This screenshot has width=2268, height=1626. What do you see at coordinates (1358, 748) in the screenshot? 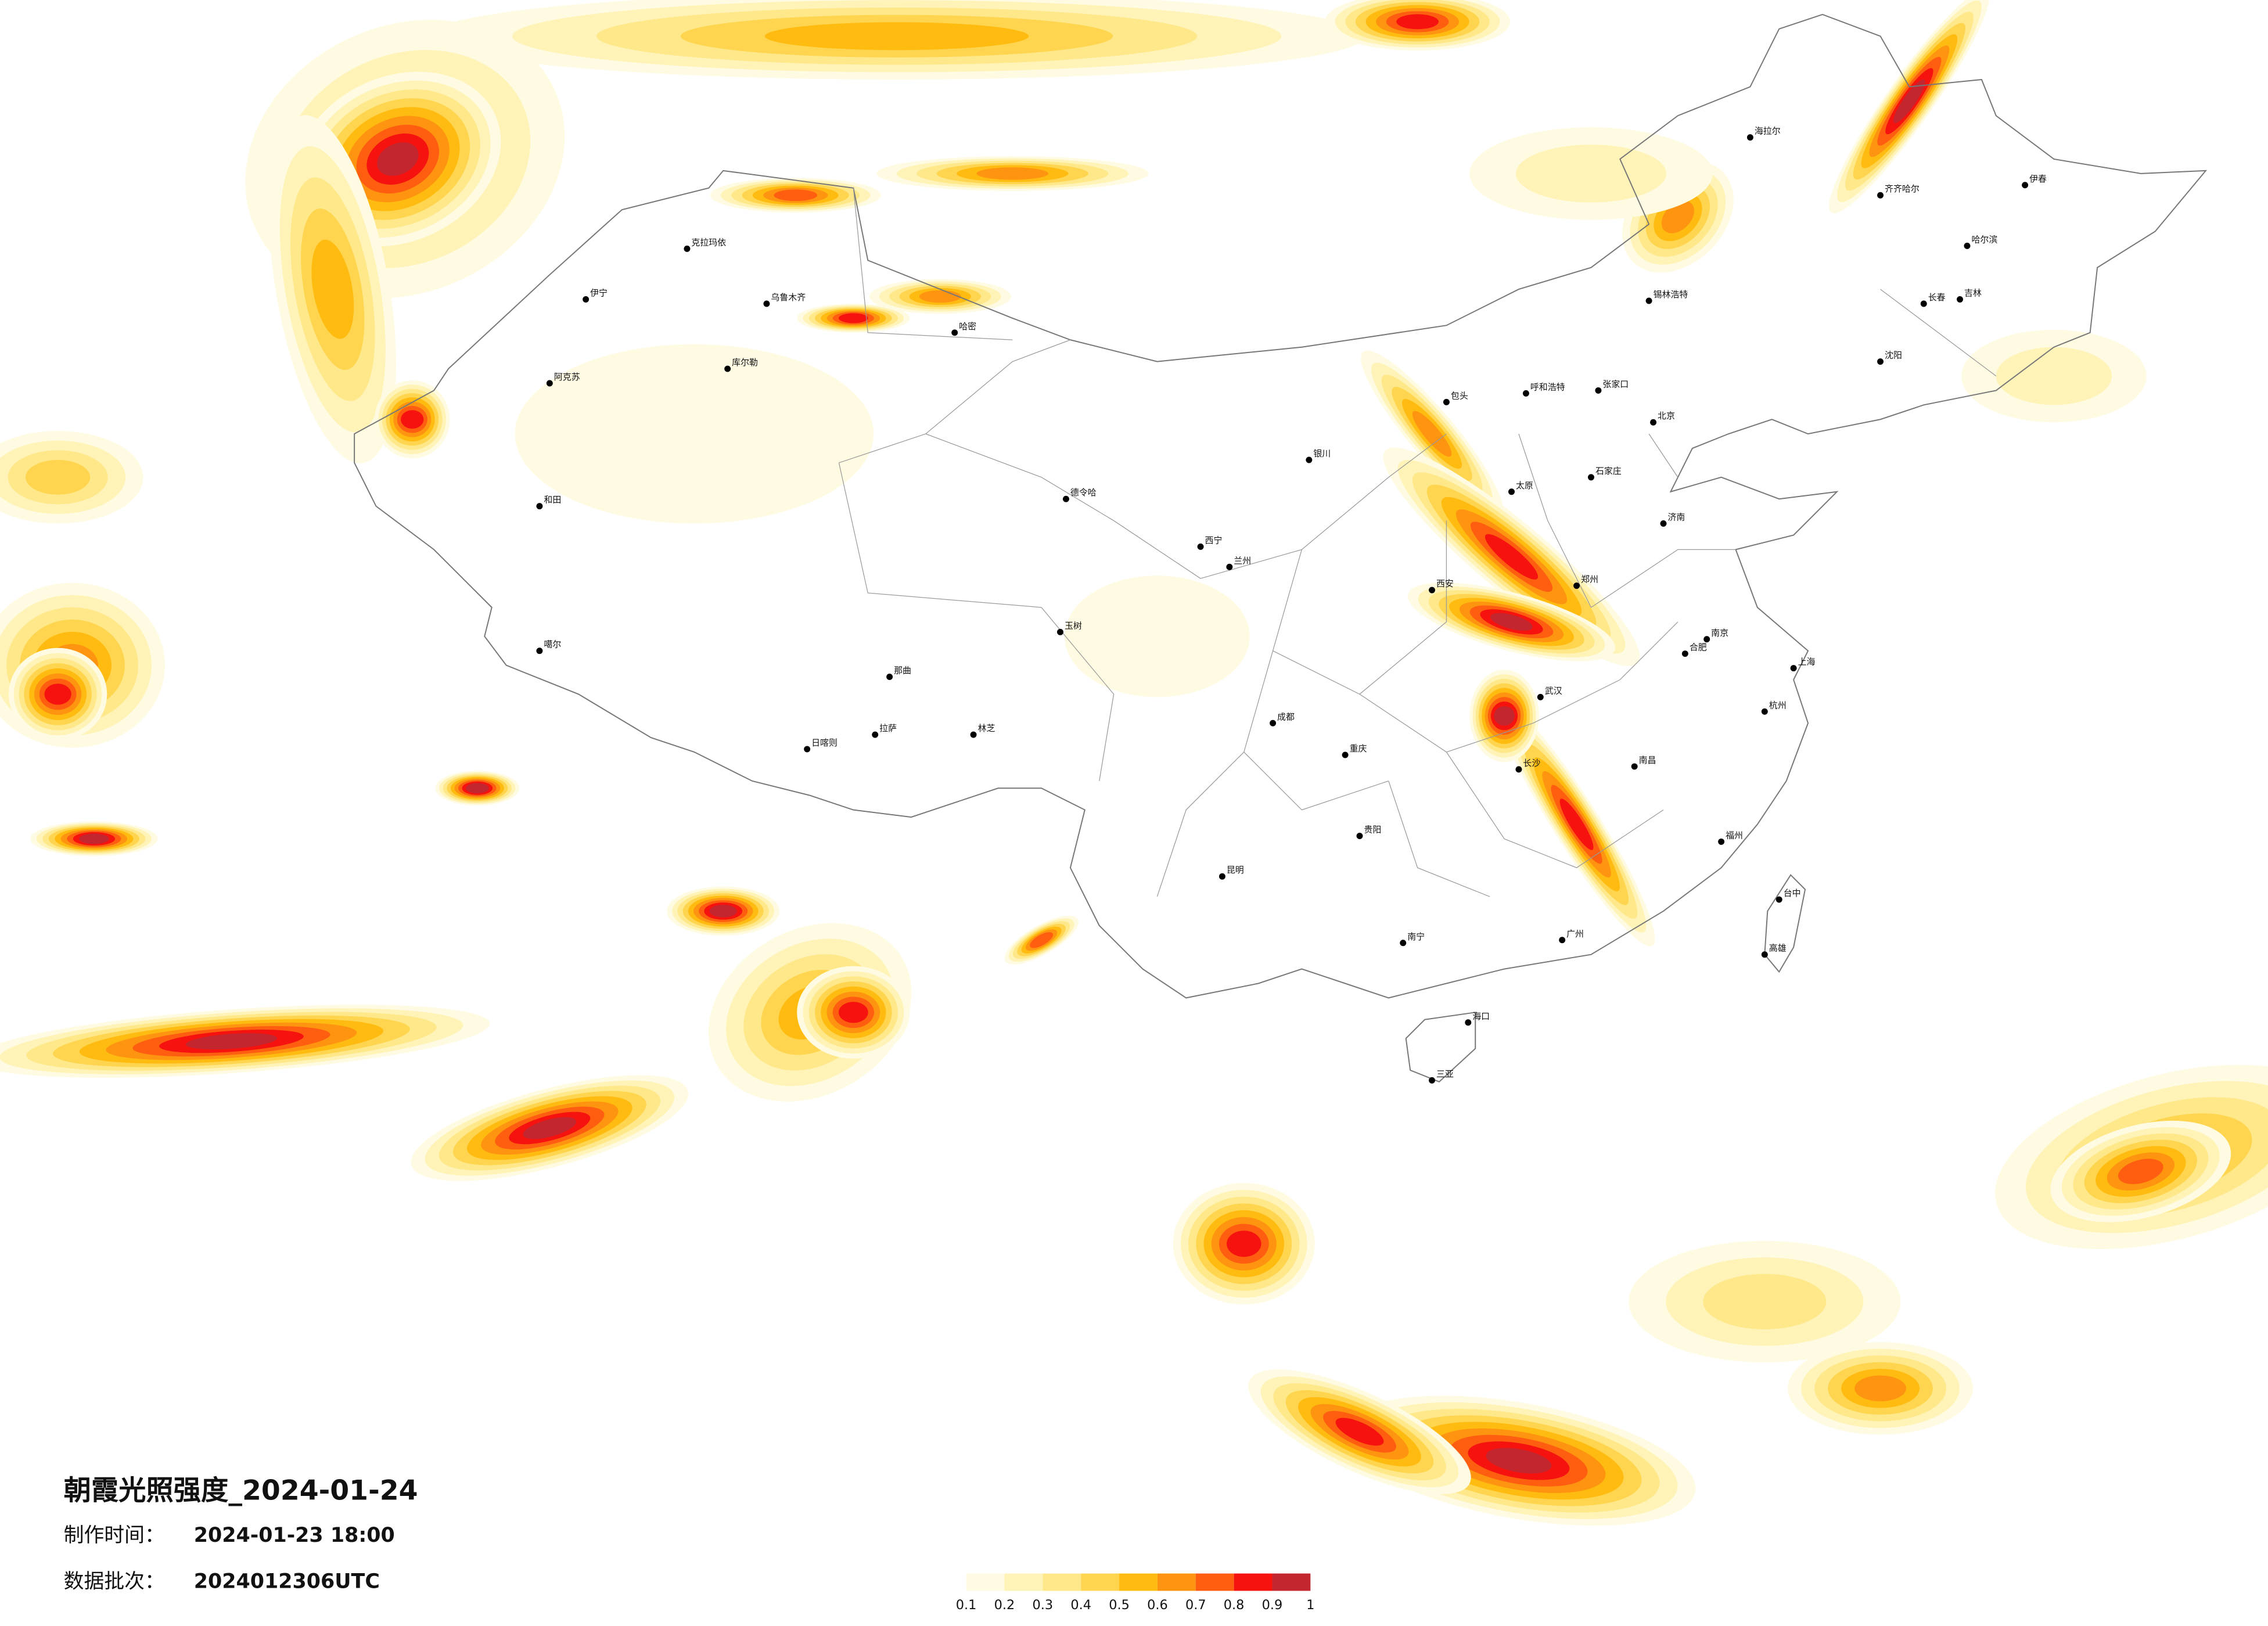
I see `city-label: 重庆` at bounding box center [1358, 748].